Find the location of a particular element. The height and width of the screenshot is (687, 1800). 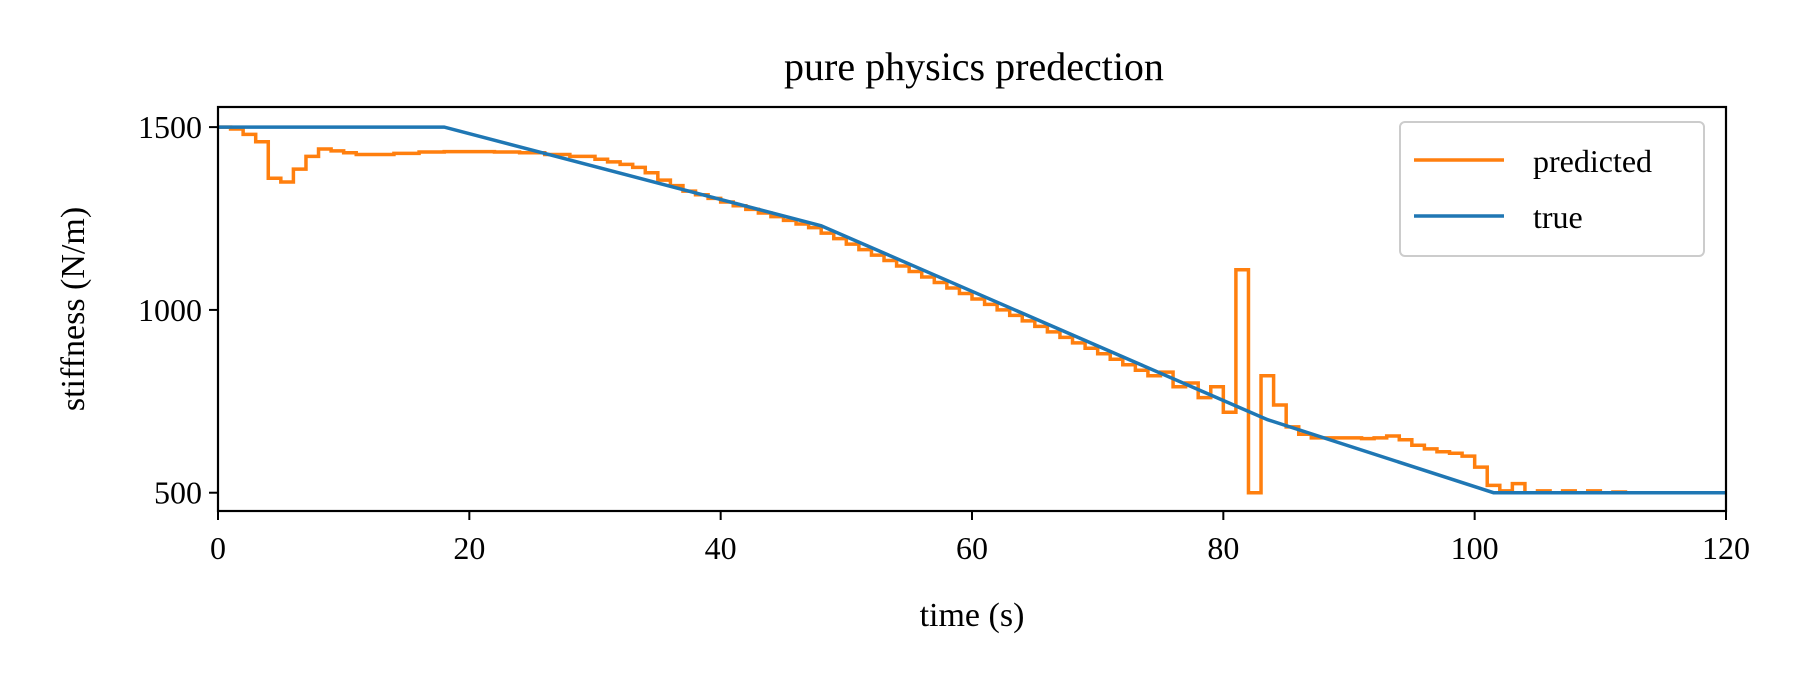

x-tick-label: 120 is located at coordinates (1726, 548).